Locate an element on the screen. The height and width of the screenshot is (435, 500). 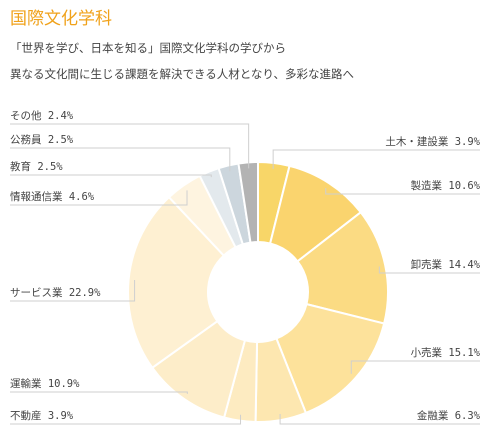
slice-label-9: 教育 2.5% is located at coordinates (36, 166).